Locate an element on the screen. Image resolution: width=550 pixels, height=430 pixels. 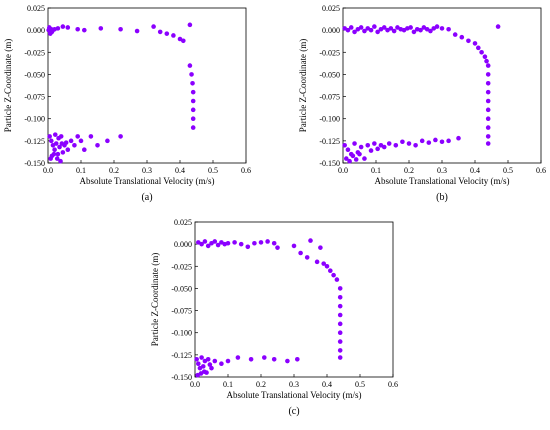
x-tick-label: 0.4 is located at coordinates (327, 384).